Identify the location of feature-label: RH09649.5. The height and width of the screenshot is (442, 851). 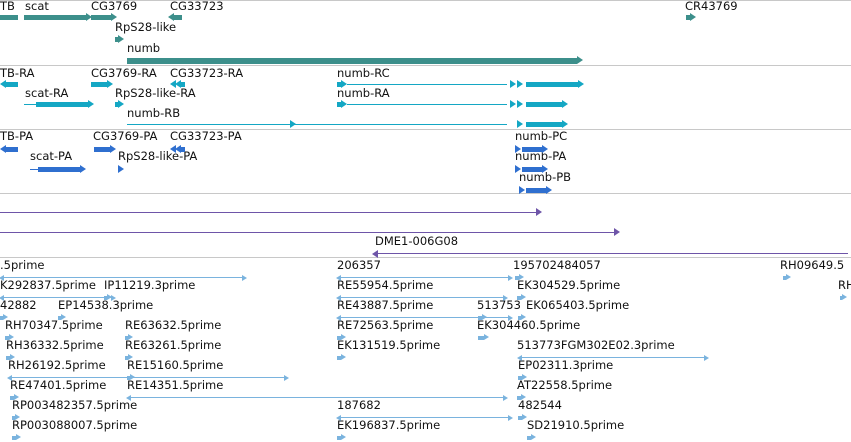
(812, 265).